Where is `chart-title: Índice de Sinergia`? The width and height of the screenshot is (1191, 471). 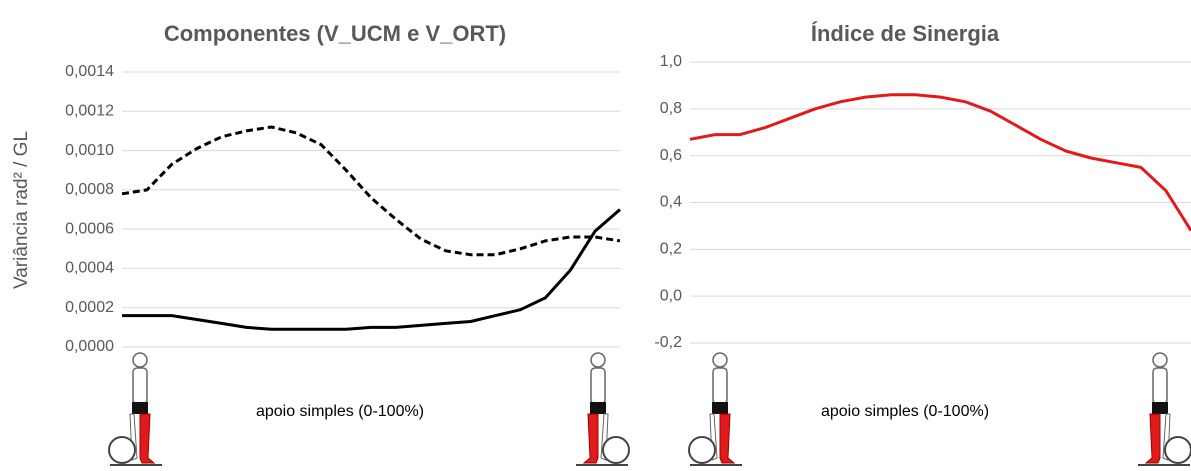
chart-title: Índice de Sinergia is located at coordinates (905, 33).